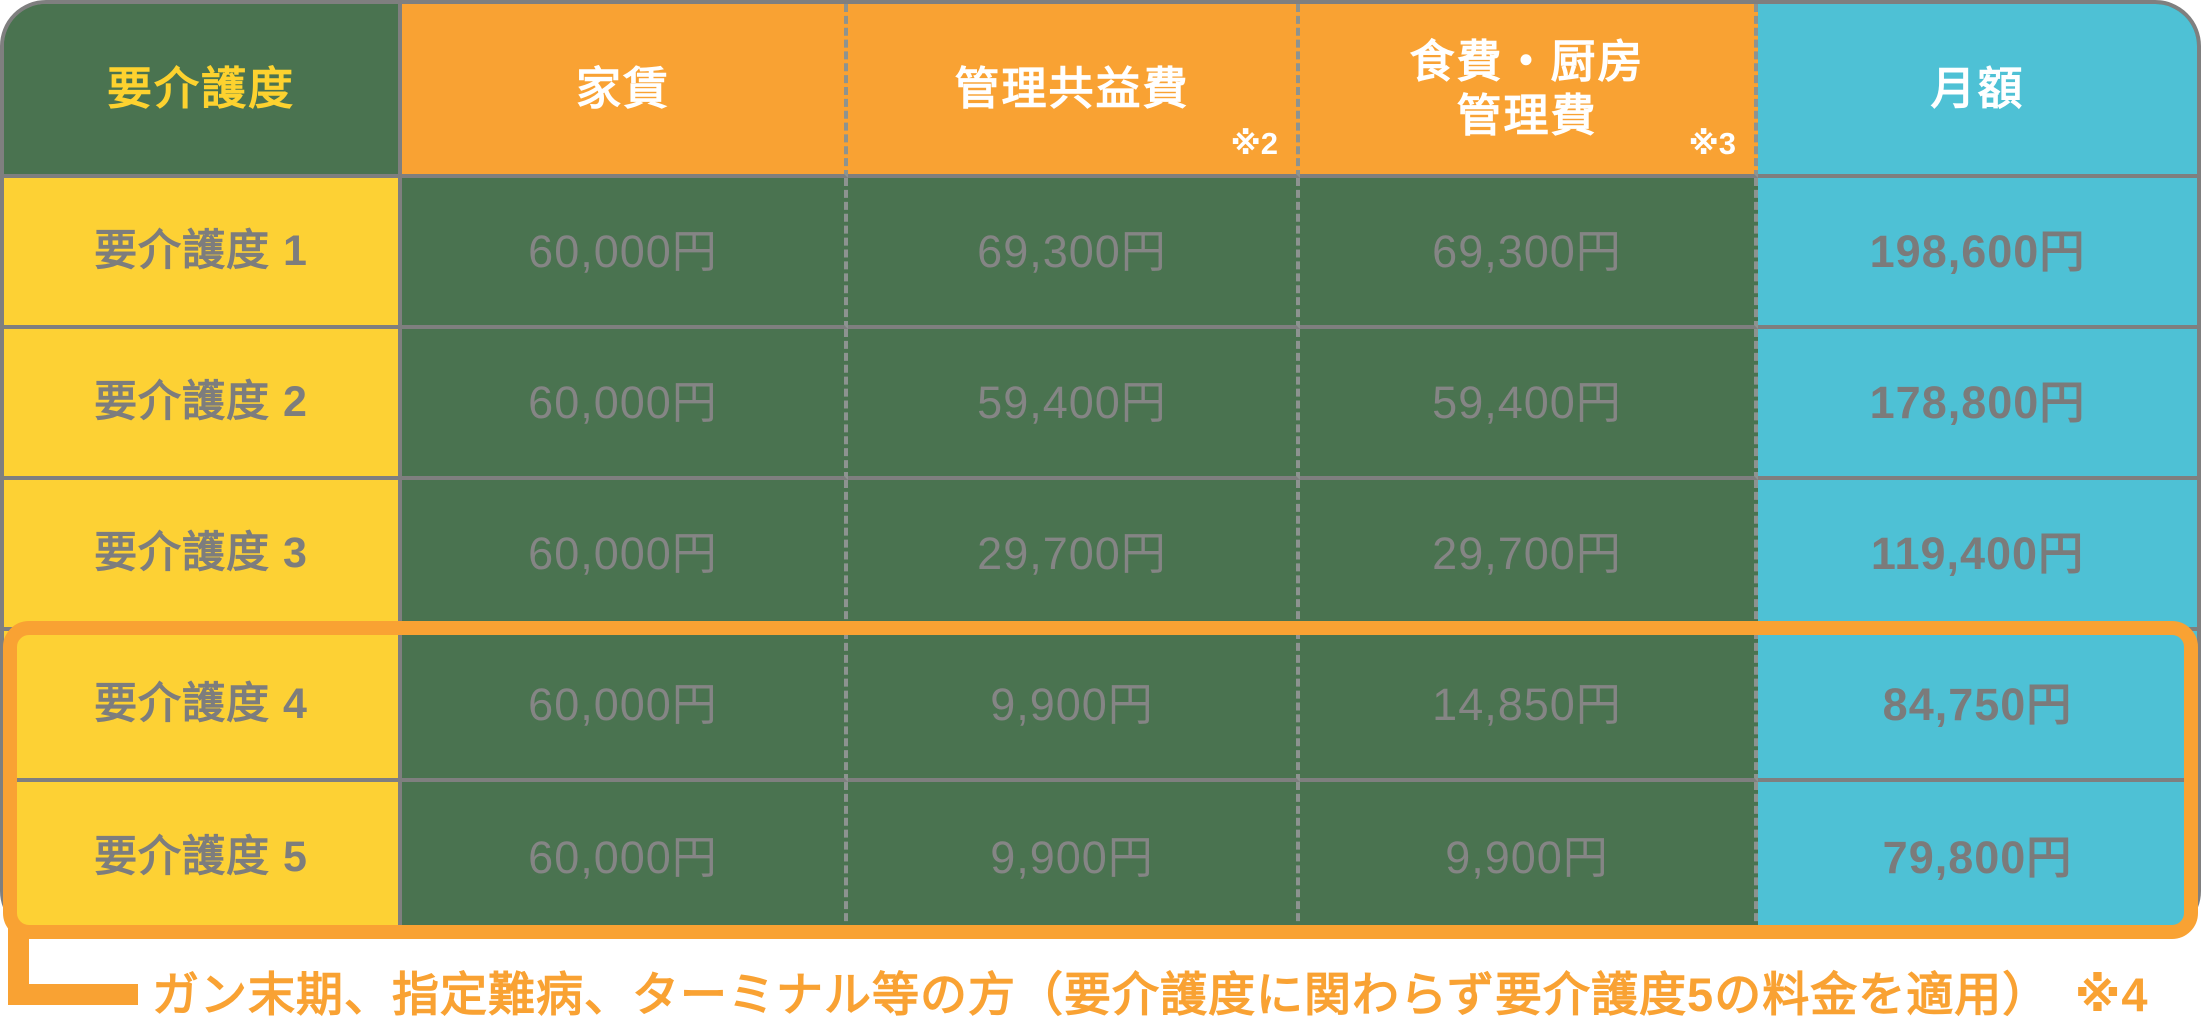 The width and height of the screenshot is (2201, 1028). I want to click on header-cell-rent: 家賃, so click(625, 91).